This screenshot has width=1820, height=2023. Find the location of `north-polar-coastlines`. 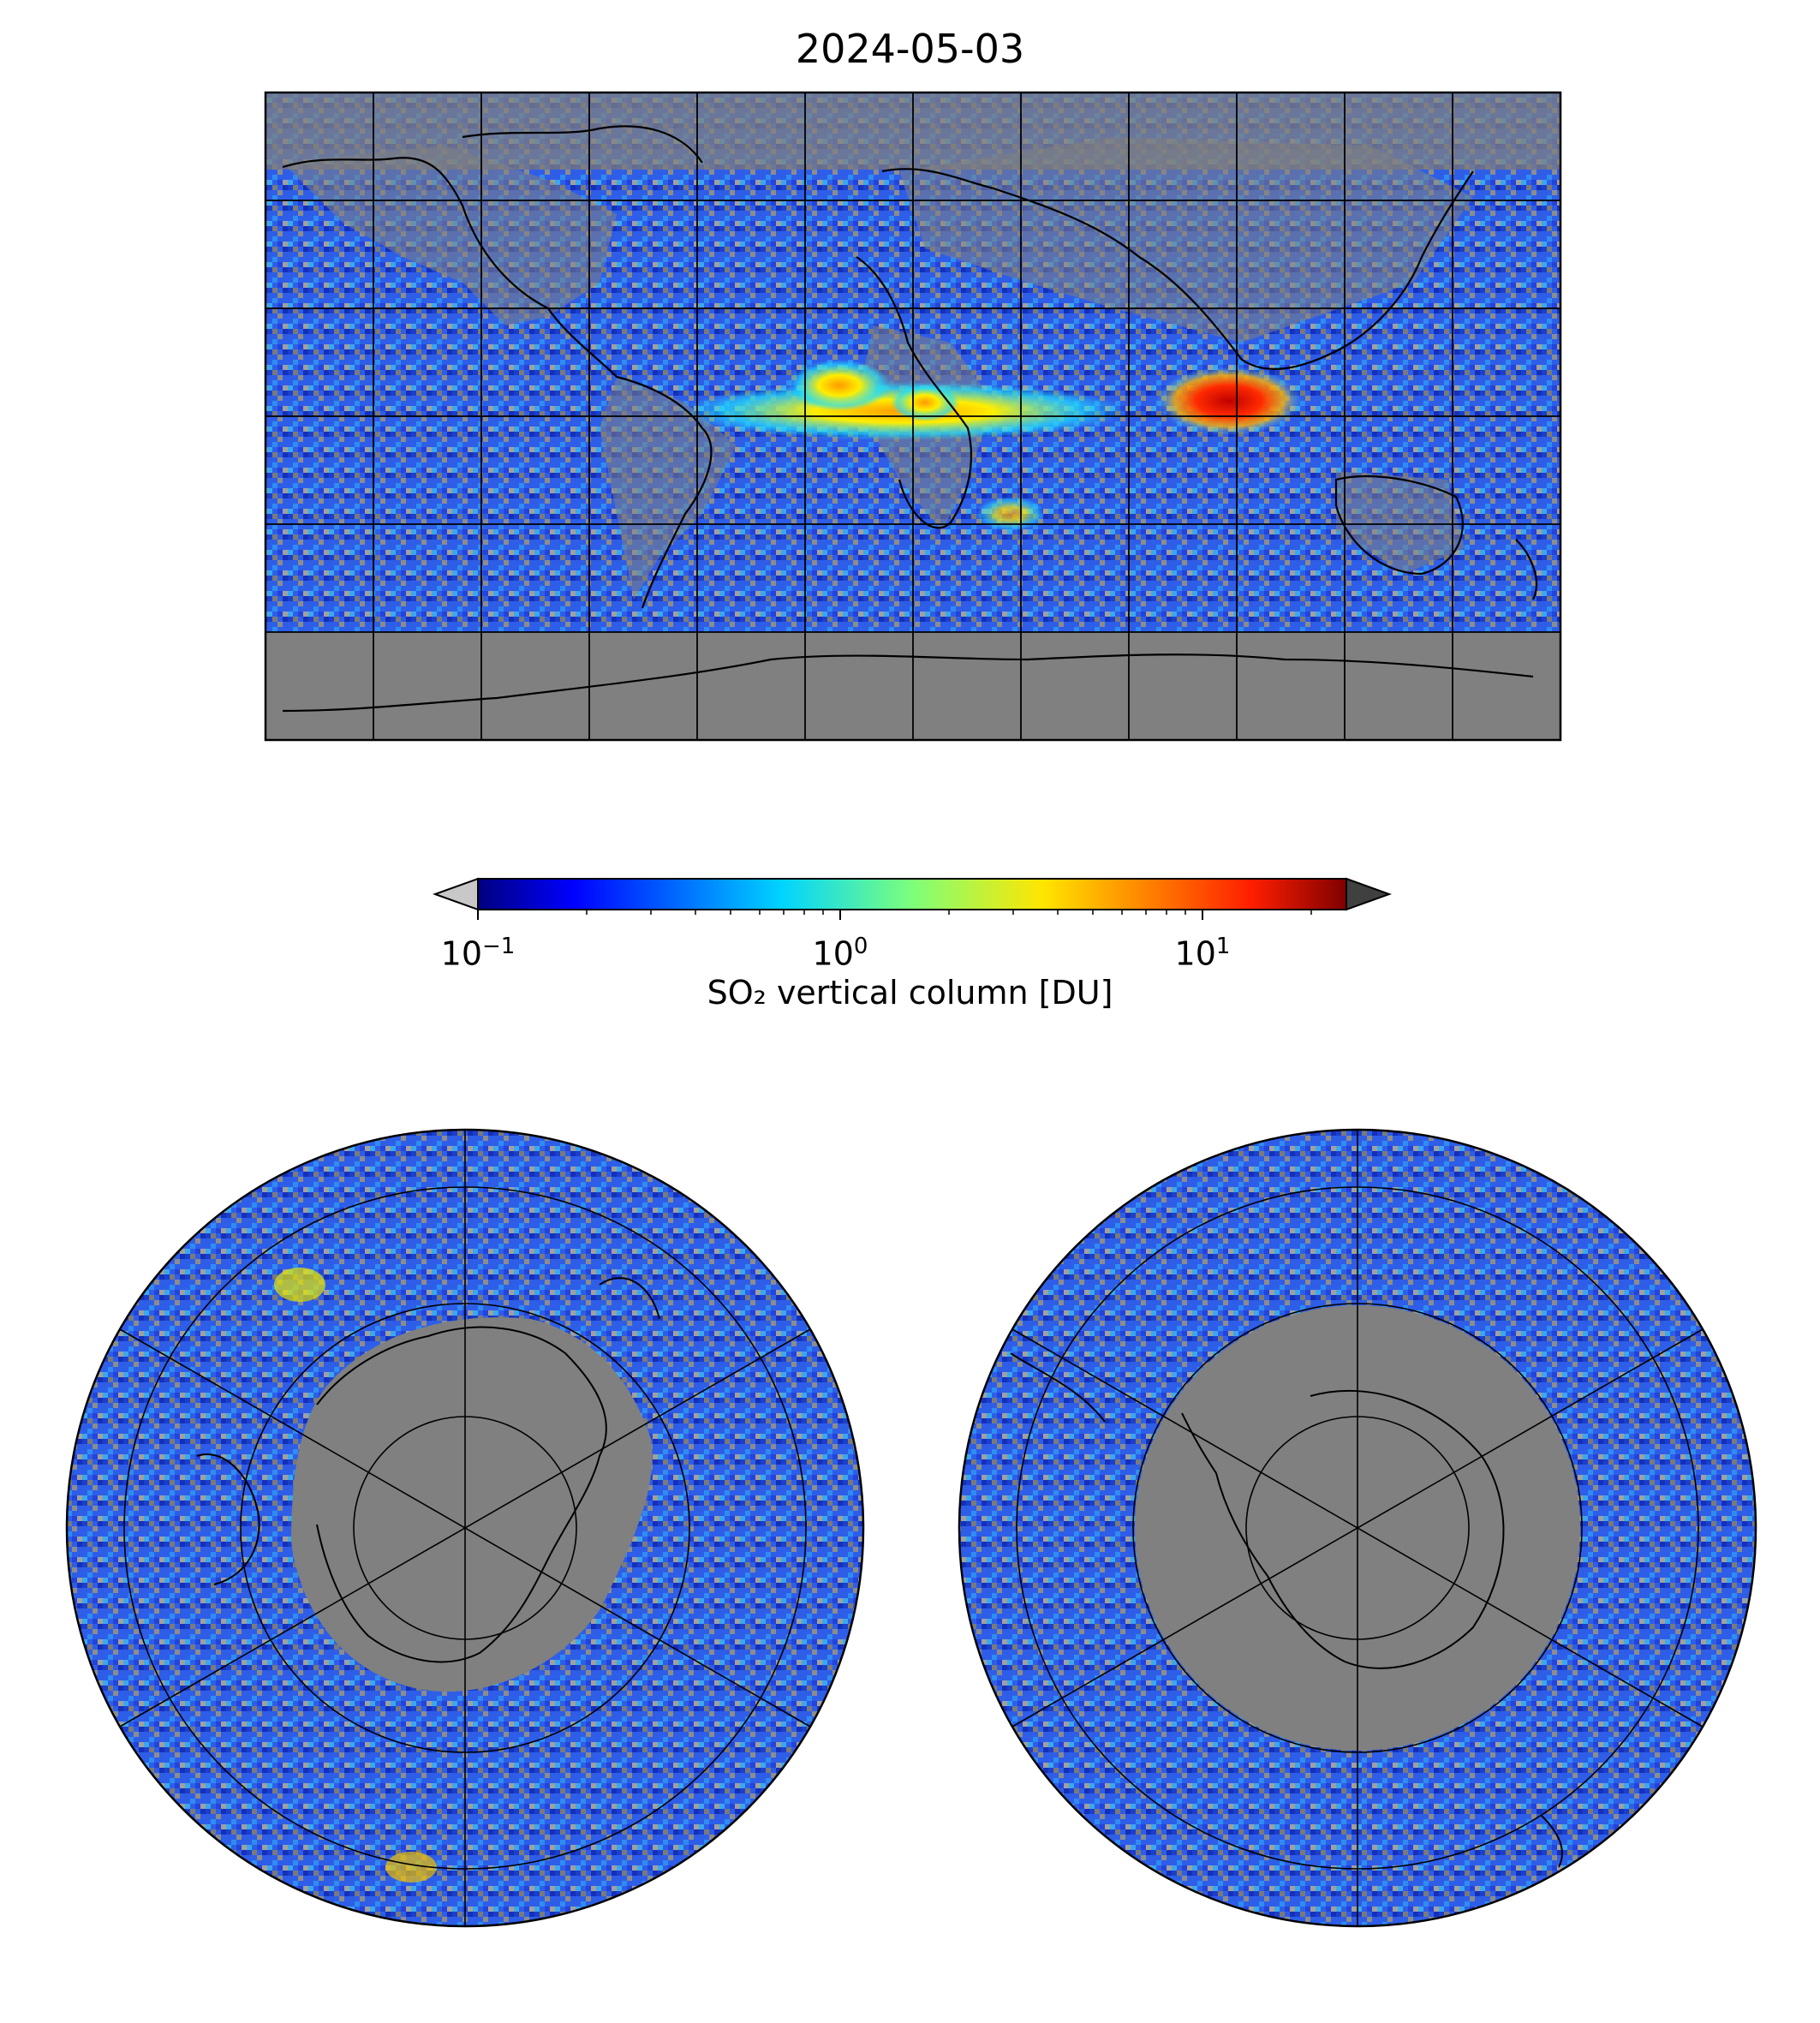

north-polar-coastlines is located at coordinates (428, 1470).